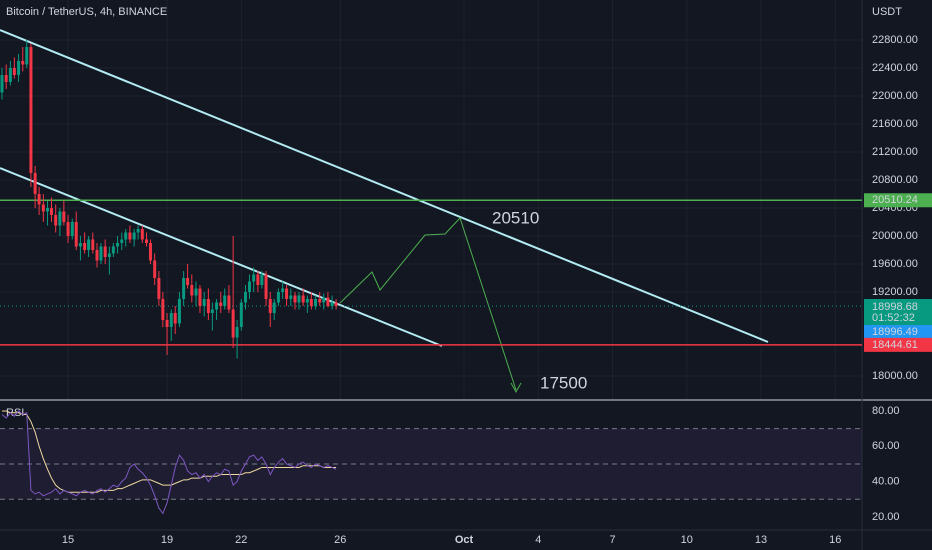 The width and height of the screenshot is (932, 550). Describe the element at coordinates (898, 331) in the screenshot. I see `second-price-badge` at that location.